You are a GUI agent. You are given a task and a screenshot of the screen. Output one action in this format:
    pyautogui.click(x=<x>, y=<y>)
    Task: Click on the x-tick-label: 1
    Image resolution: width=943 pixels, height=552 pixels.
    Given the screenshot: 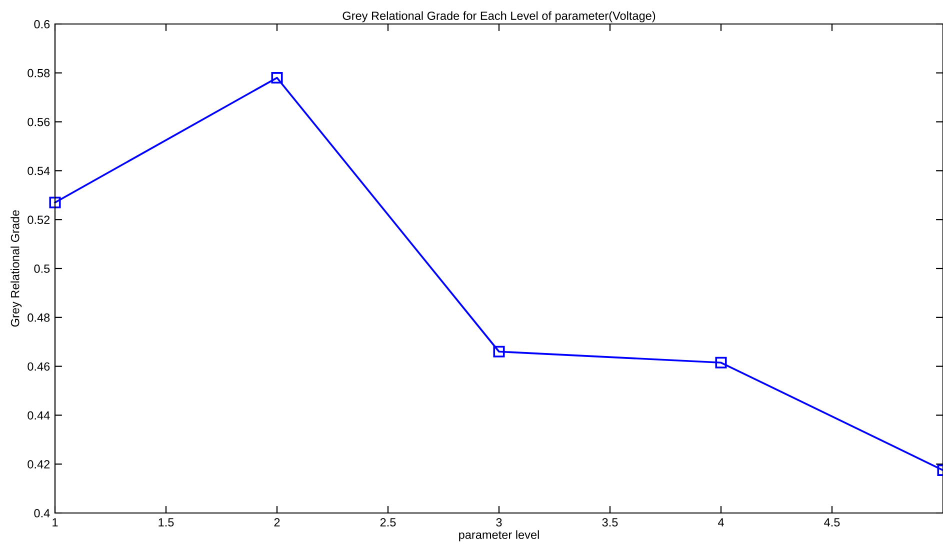 What is the action you would take?
    pyautogui.click(x=55, y=522)
    